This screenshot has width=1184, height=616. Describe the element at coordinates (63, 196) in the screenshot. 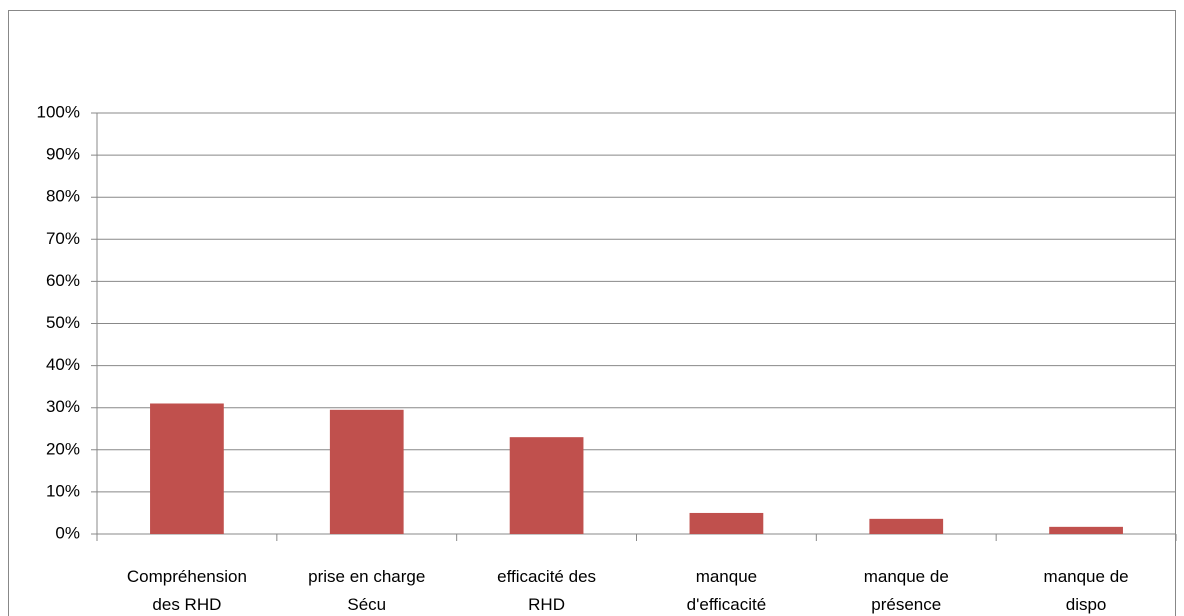

I see `y-tick-label: 80%` at that location.